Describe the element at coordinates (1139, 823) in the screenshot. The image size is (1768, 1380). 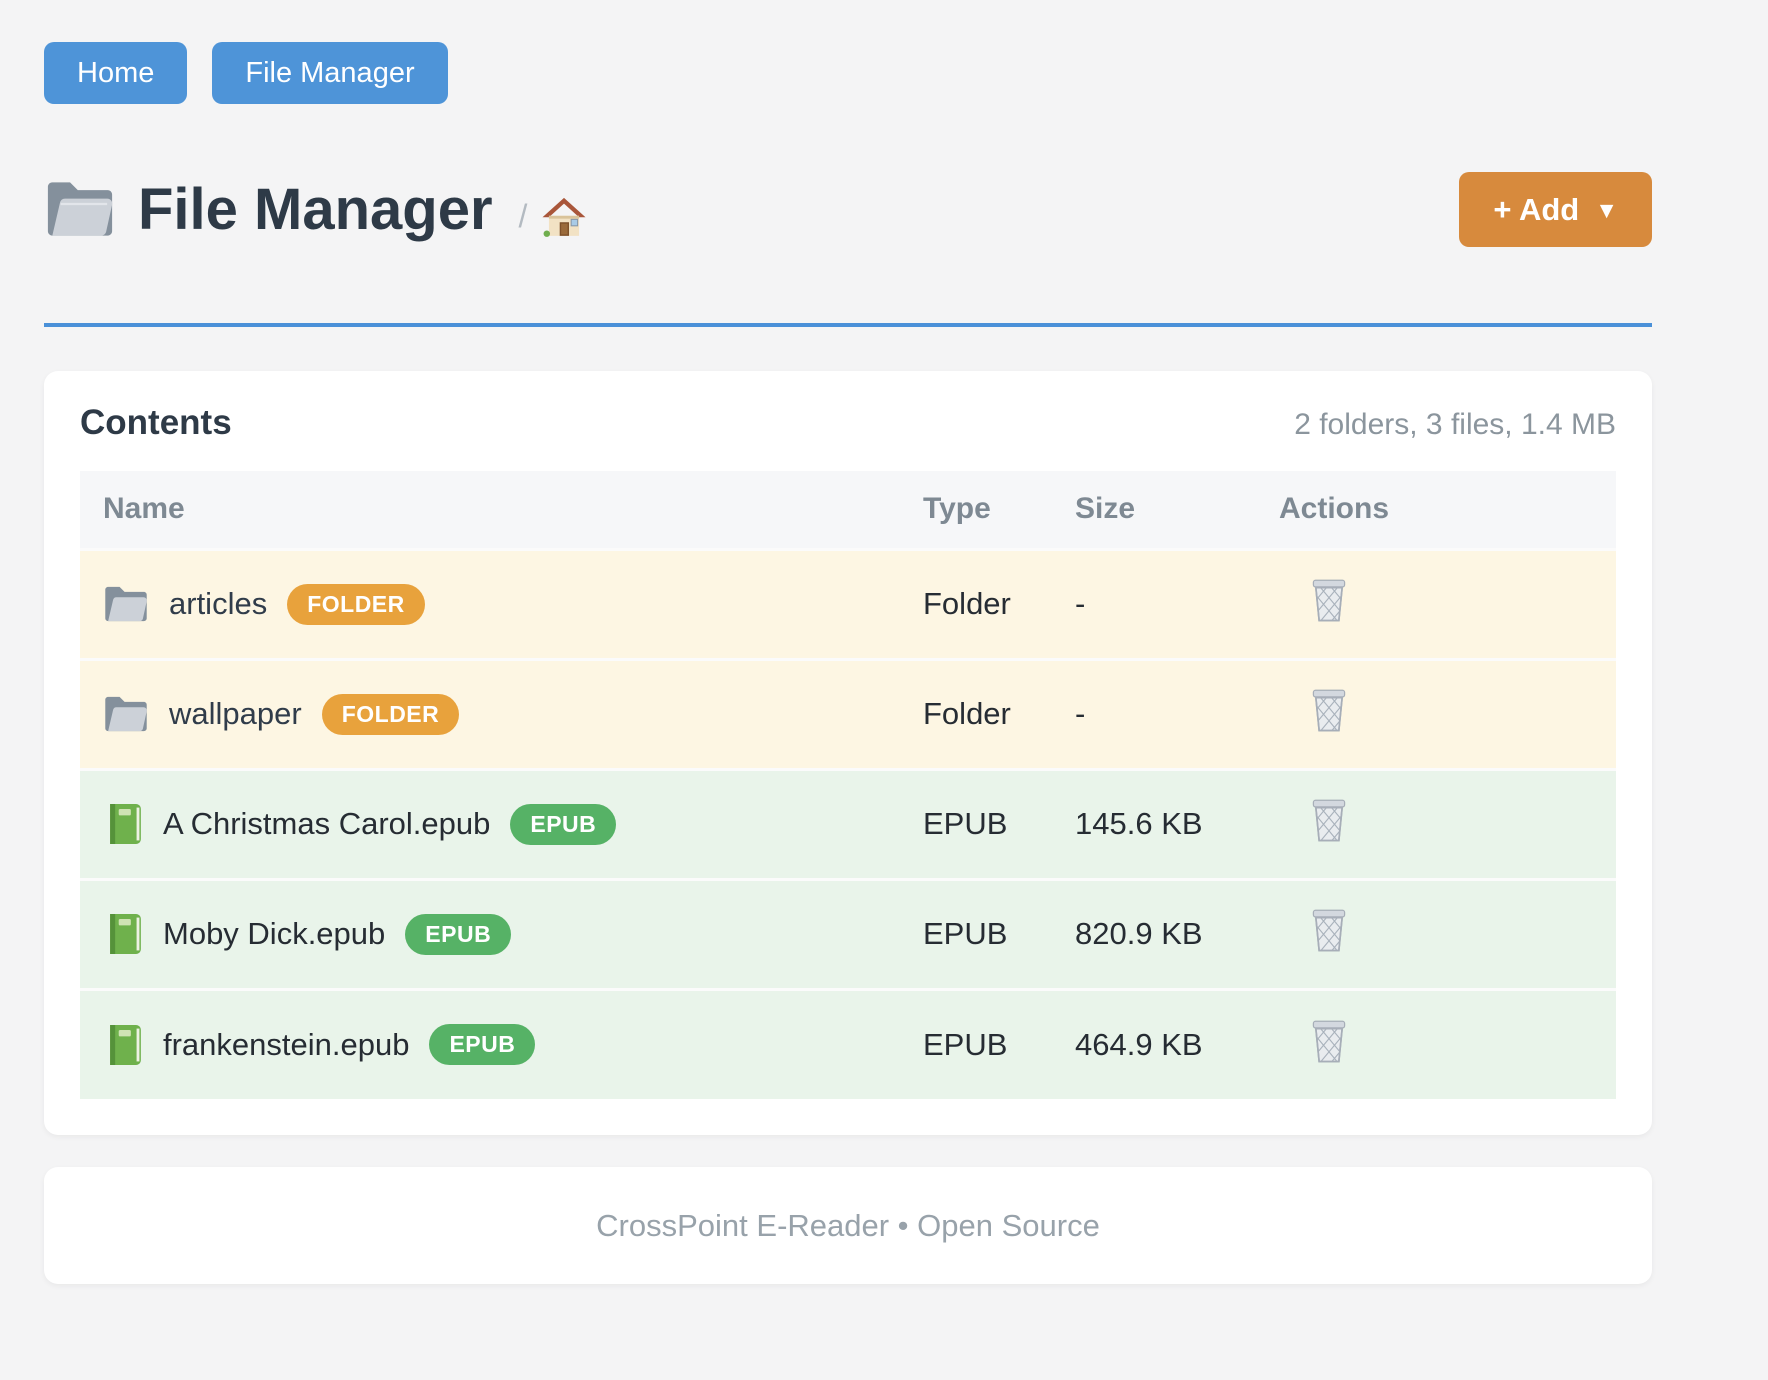
I see `size-cell: 145.6 KB` at that location.